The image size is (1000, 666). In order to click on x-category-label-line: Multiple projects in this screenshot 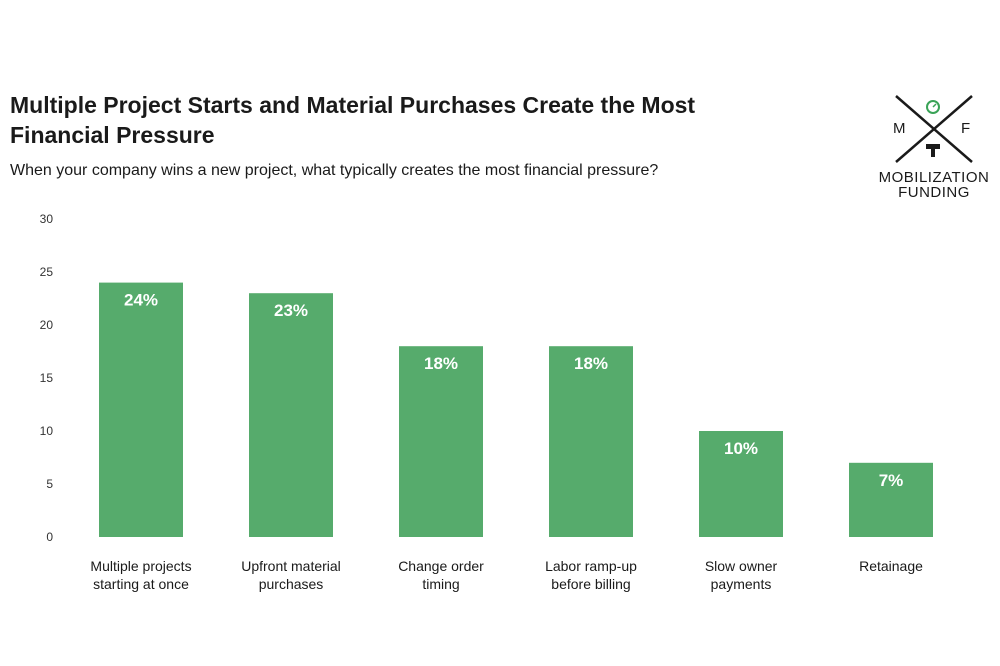, I will do `click(140, 566)`.